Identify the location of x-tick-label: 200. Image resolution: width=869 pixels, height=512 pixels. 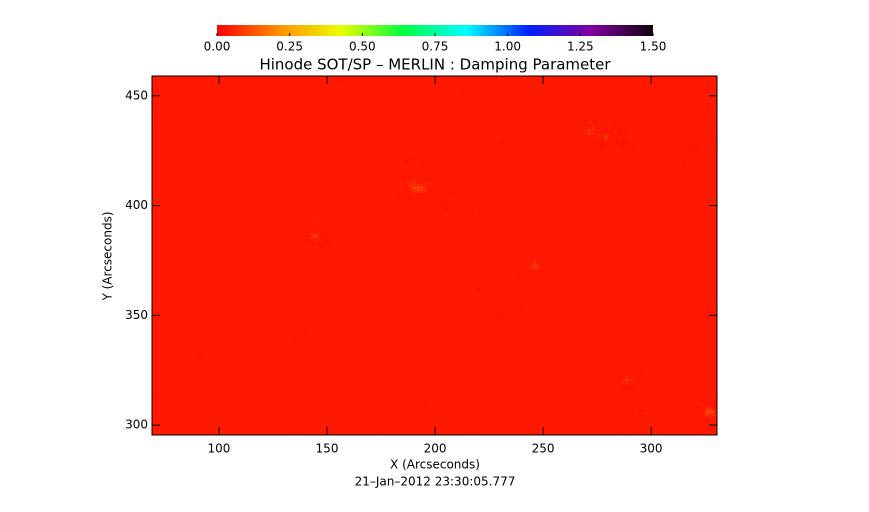
(435, 449).